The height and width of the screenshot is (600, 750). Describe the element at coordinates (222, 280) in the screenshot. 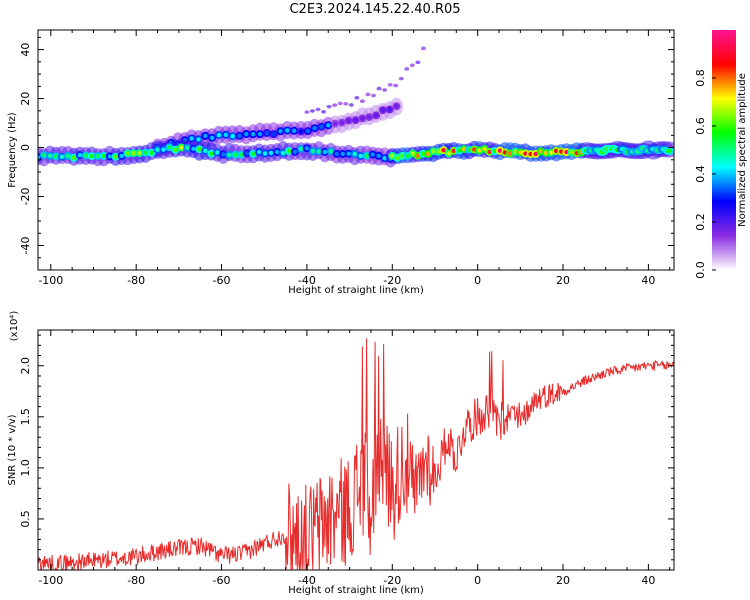

I see `spectrogram-xtick-label: -60` at that location.